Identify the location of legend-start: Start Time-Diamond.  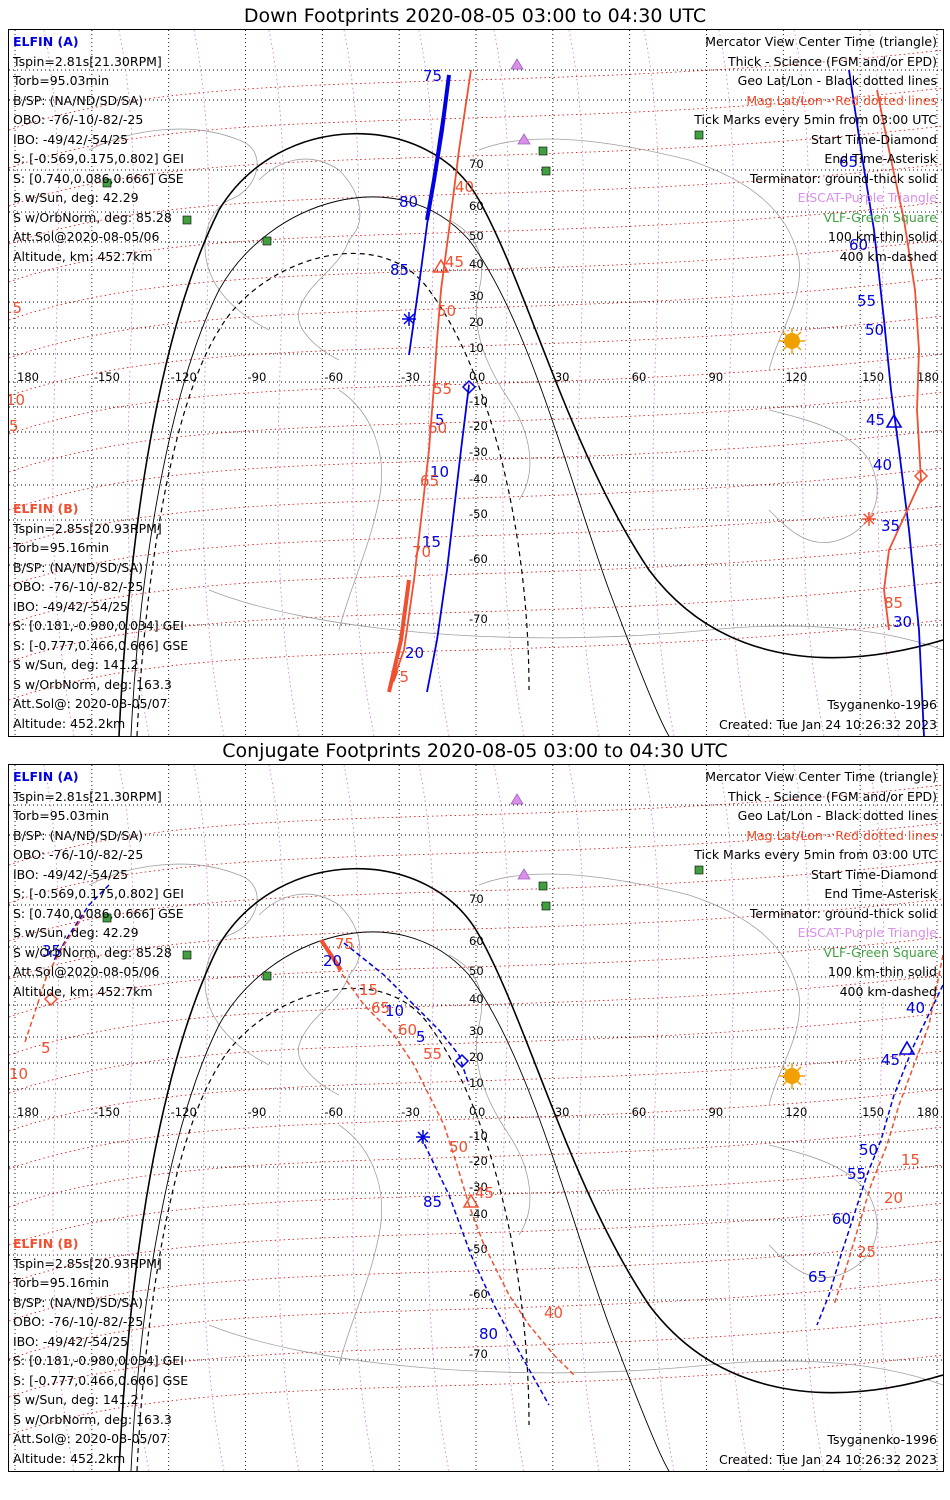
(873, 874).